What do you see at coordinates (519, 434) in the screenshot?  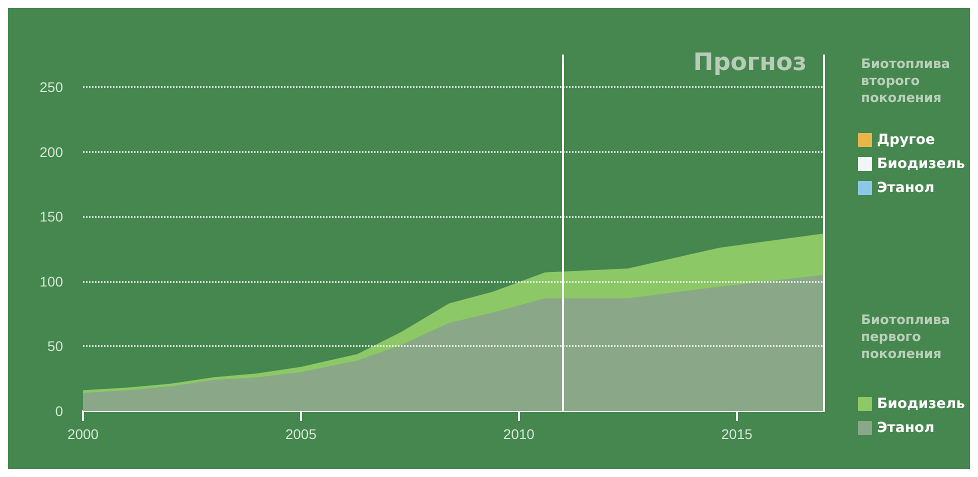 I see `x-tick-label: 2010` at bounding box center [519, 434].